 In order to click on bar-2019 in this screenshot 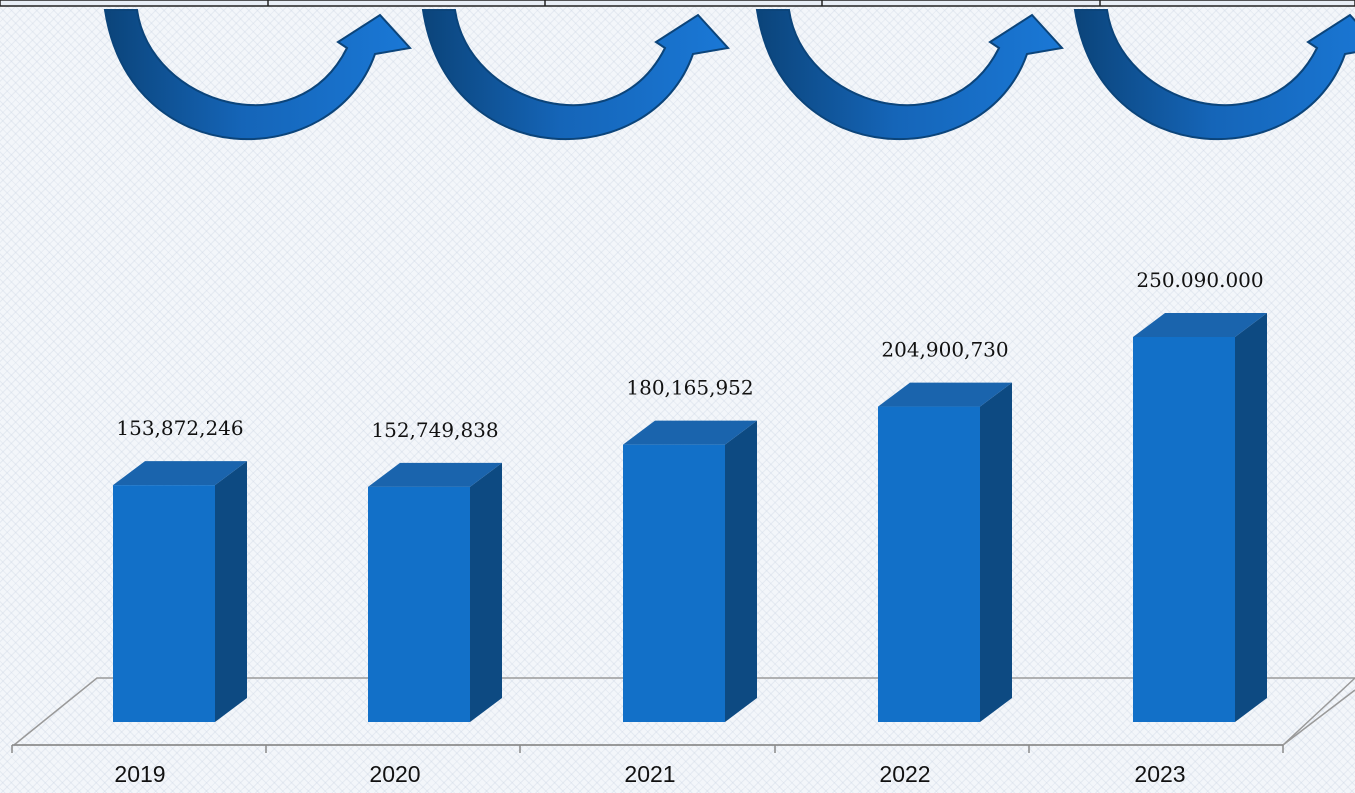, I will do `click(180, 591)`.